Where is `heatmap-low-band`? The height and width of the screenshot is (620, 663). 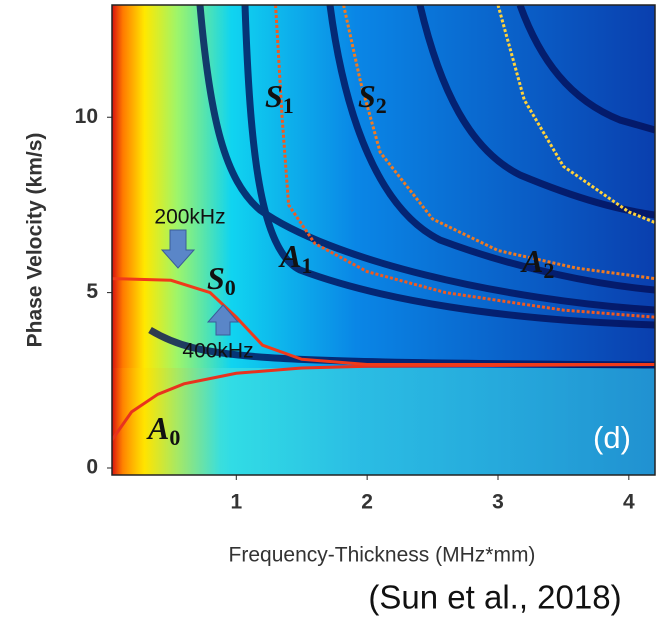 heatmap-low-band is located at coordinates (383, 421).